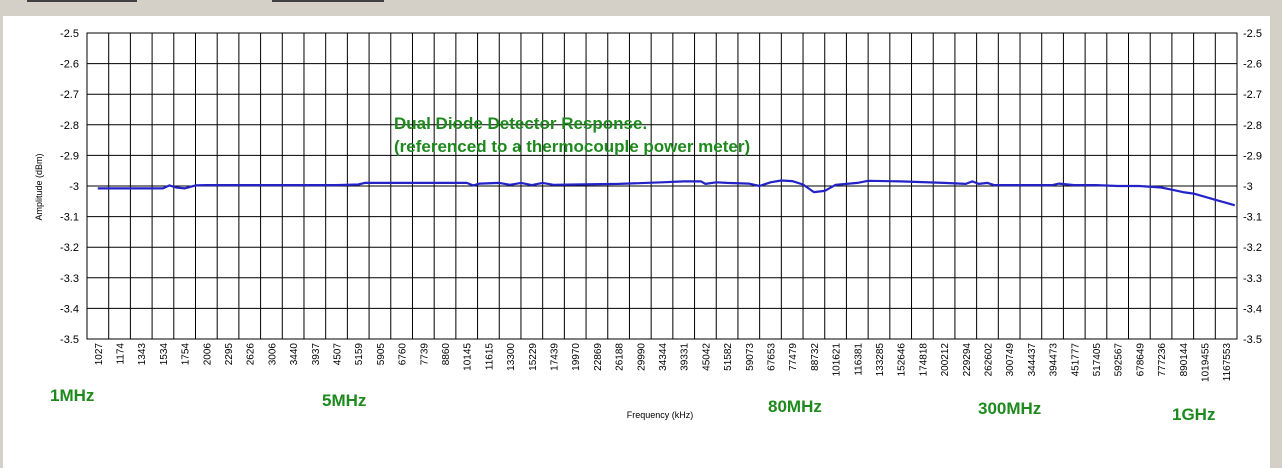  What do you see at coordinates (1162, 360) in the screenshot?
I see `x-tick-label: 777236` at bounding box center [1162, 360].